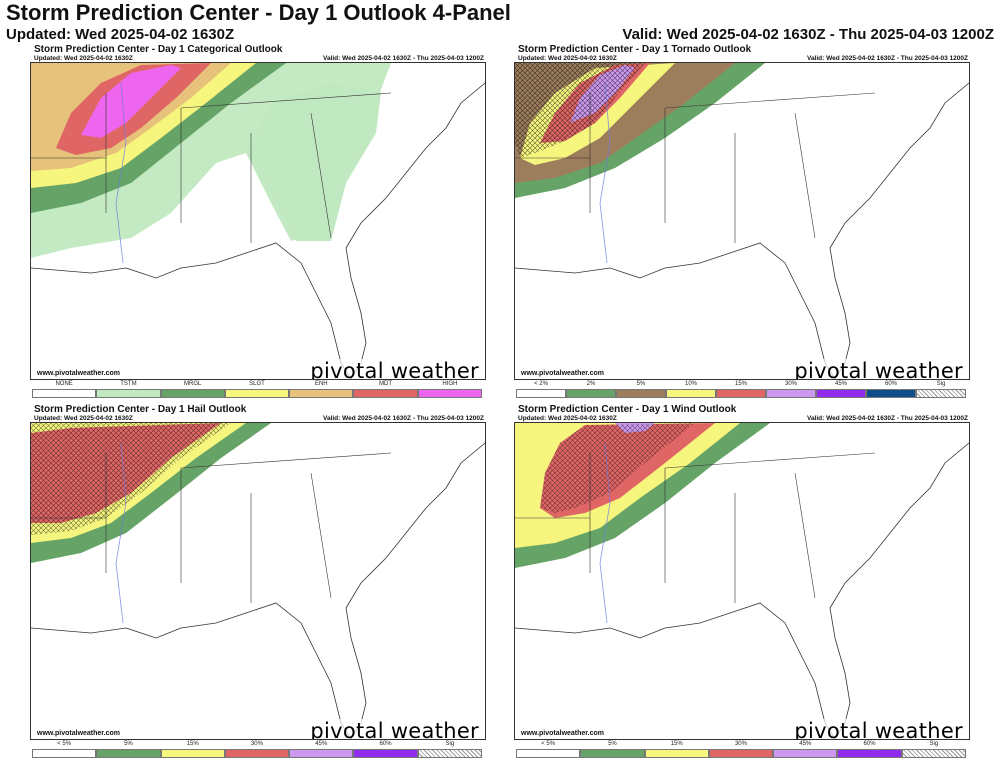  Describe the element at coordinates (934, 744) in the screenshot. I see `legend-label: Sig` at that location.